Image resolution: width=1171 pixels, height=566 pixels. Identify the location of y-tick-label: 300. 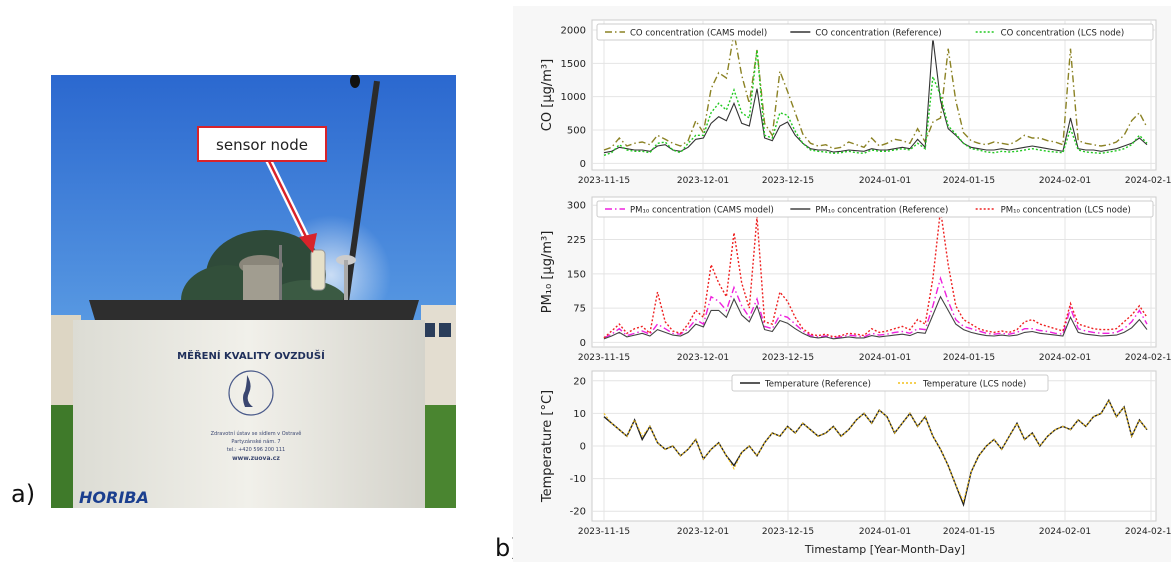
(576, 206).